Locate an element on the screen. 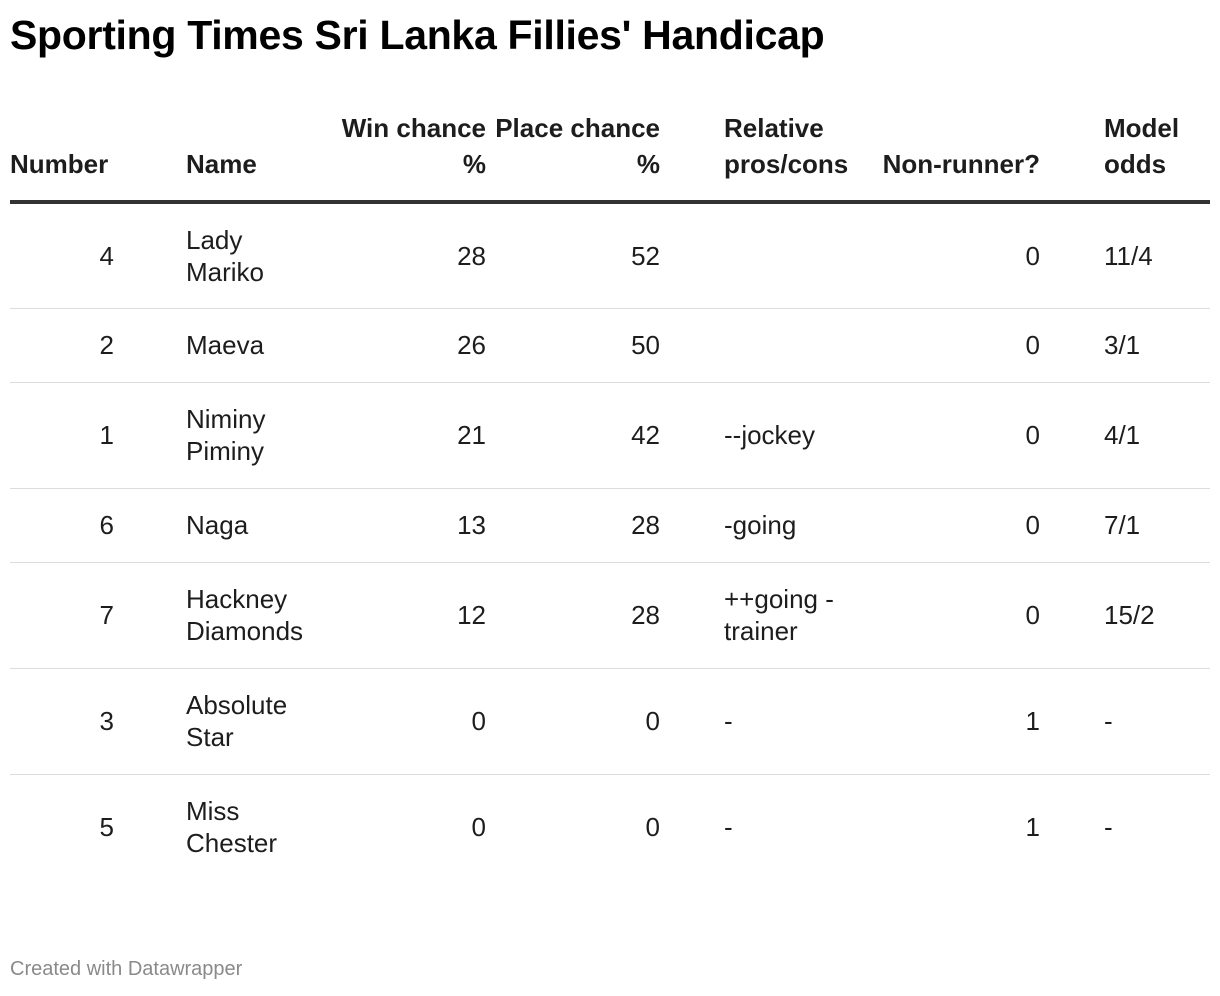 This screenshot has height=996, width=1220. cell-win-chance: 21 is located at coordinates (401, 435).